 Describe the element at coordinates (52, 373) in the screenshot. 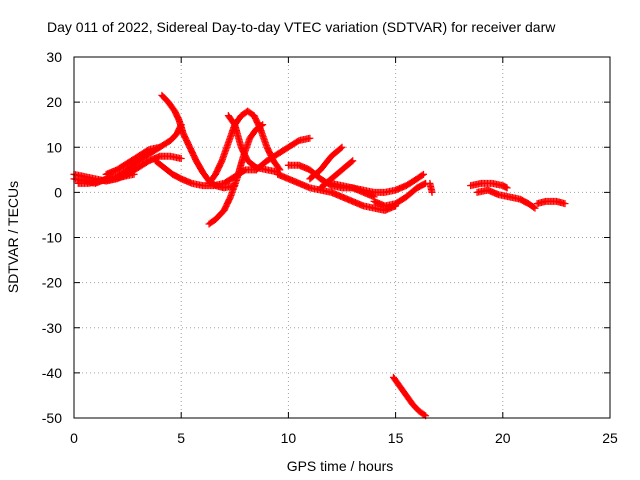

I see `y-tick-label-1: -40` at that location.